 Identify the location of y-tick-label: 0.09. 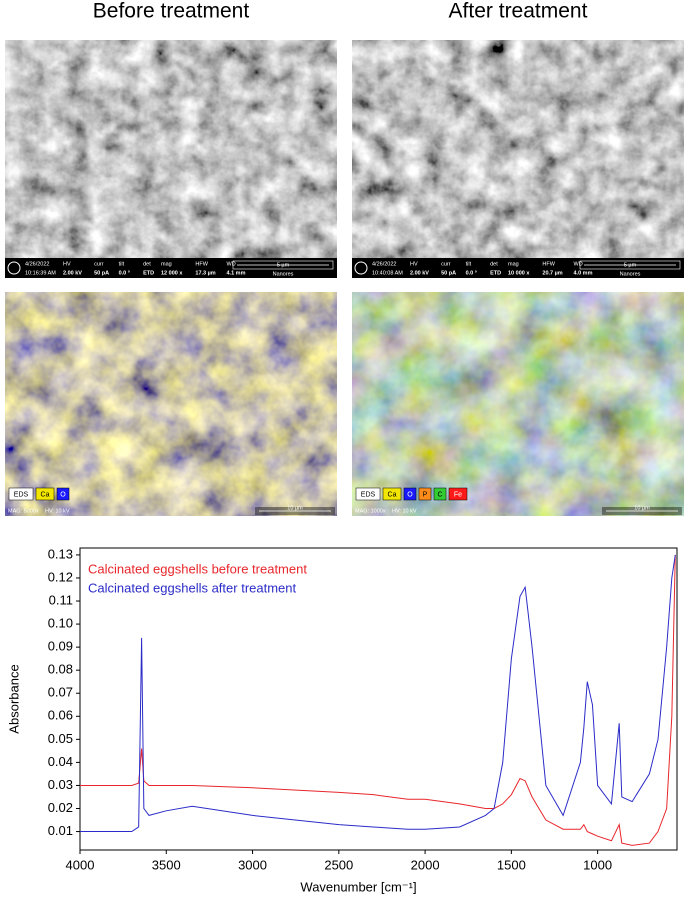
(60, 646).